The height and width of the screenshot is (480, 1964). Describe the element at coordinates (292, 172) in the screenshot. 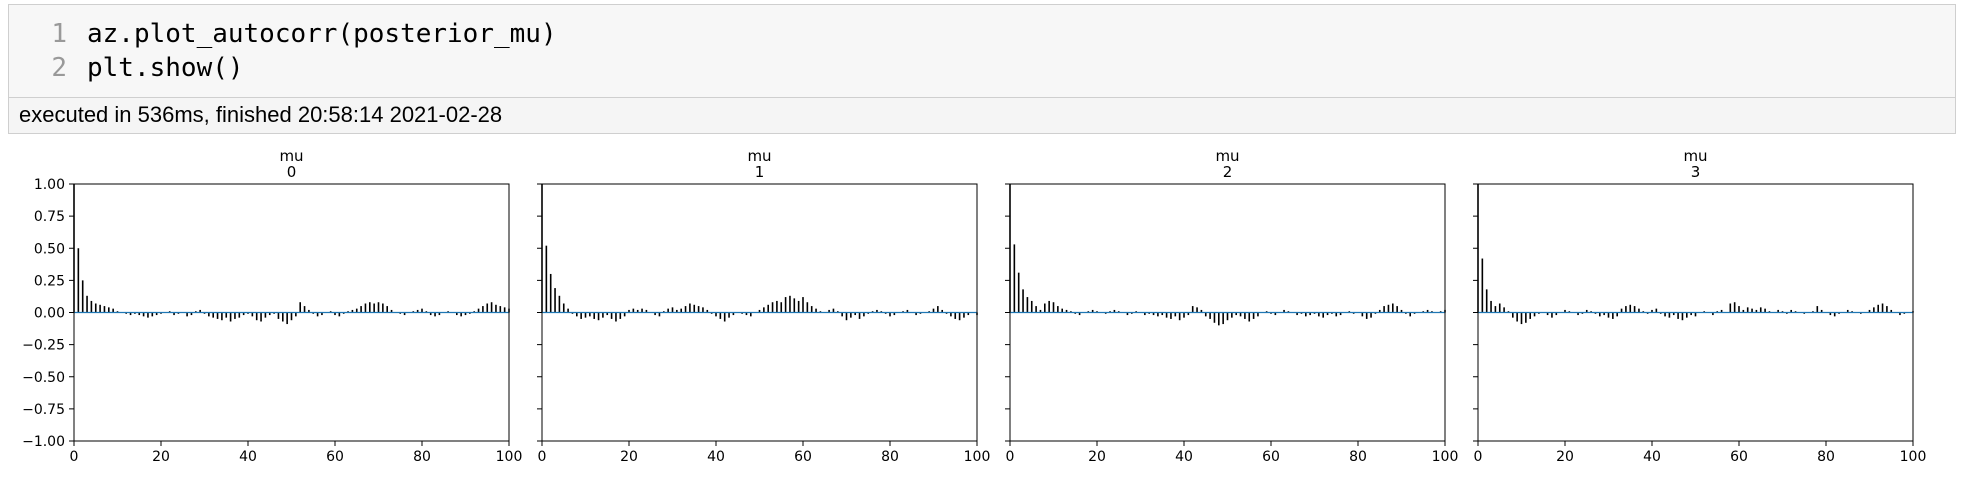

I see `subplot-title-0: 0` at that location.